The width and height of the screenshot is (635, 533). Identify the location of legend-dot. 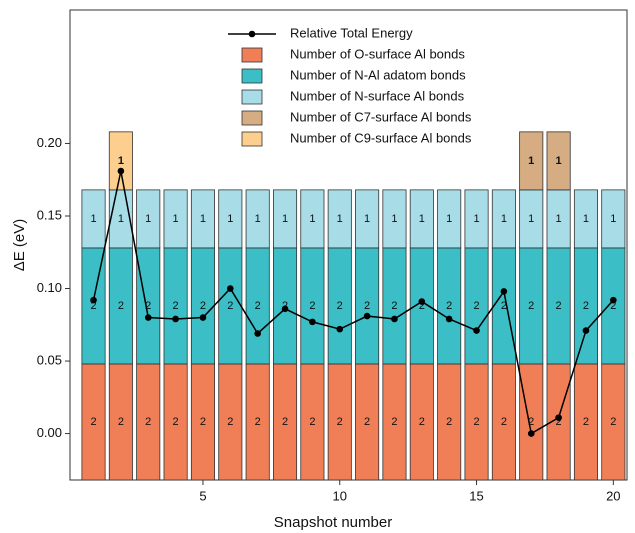
(252, 34).